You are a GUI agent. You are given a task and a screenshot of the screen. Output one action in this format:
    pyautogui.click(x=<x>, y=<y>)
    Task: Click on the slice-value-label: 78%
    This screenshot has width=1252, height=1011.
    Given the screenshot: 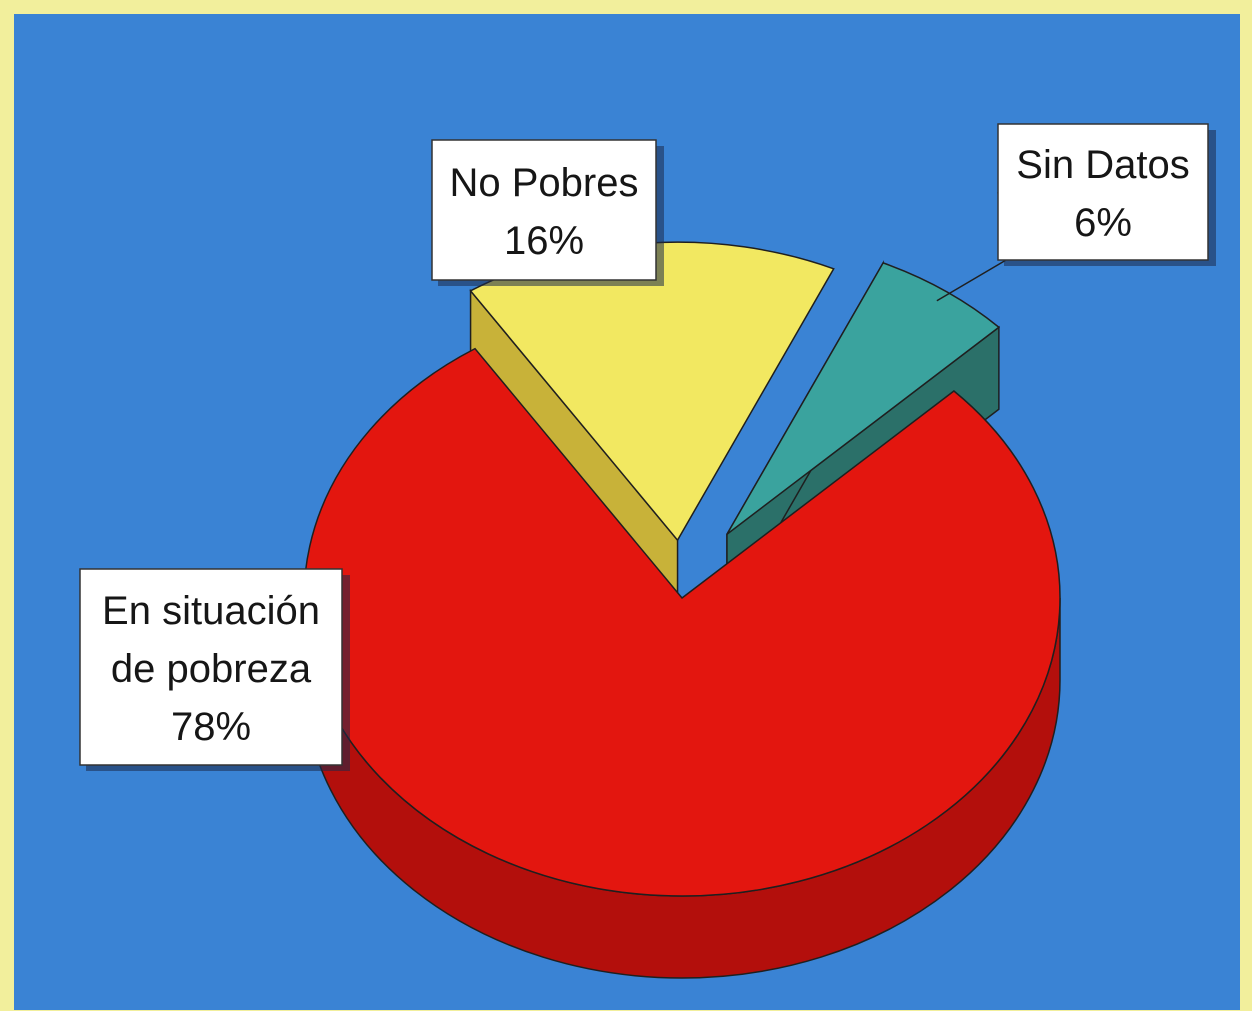 What is the action you would take?
    pyautogui.click(x=211, y=727)
    